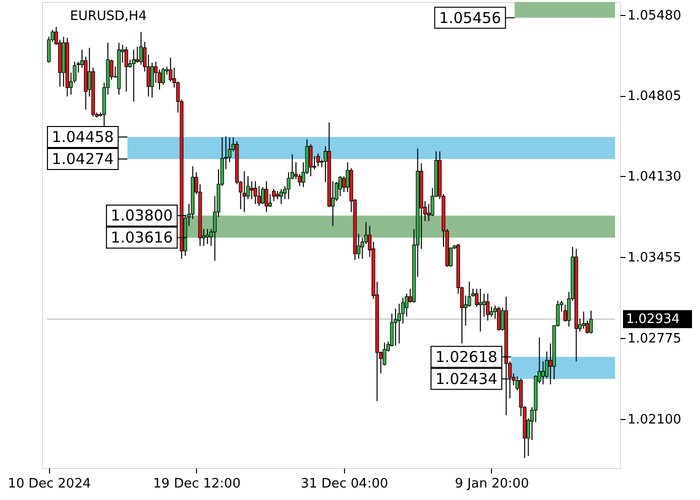 The height and width of the screenshot is (500, 700). Describe the element at coordinates (466, 379) in the screenshot. I see `annotation: 1.02434` at that location.